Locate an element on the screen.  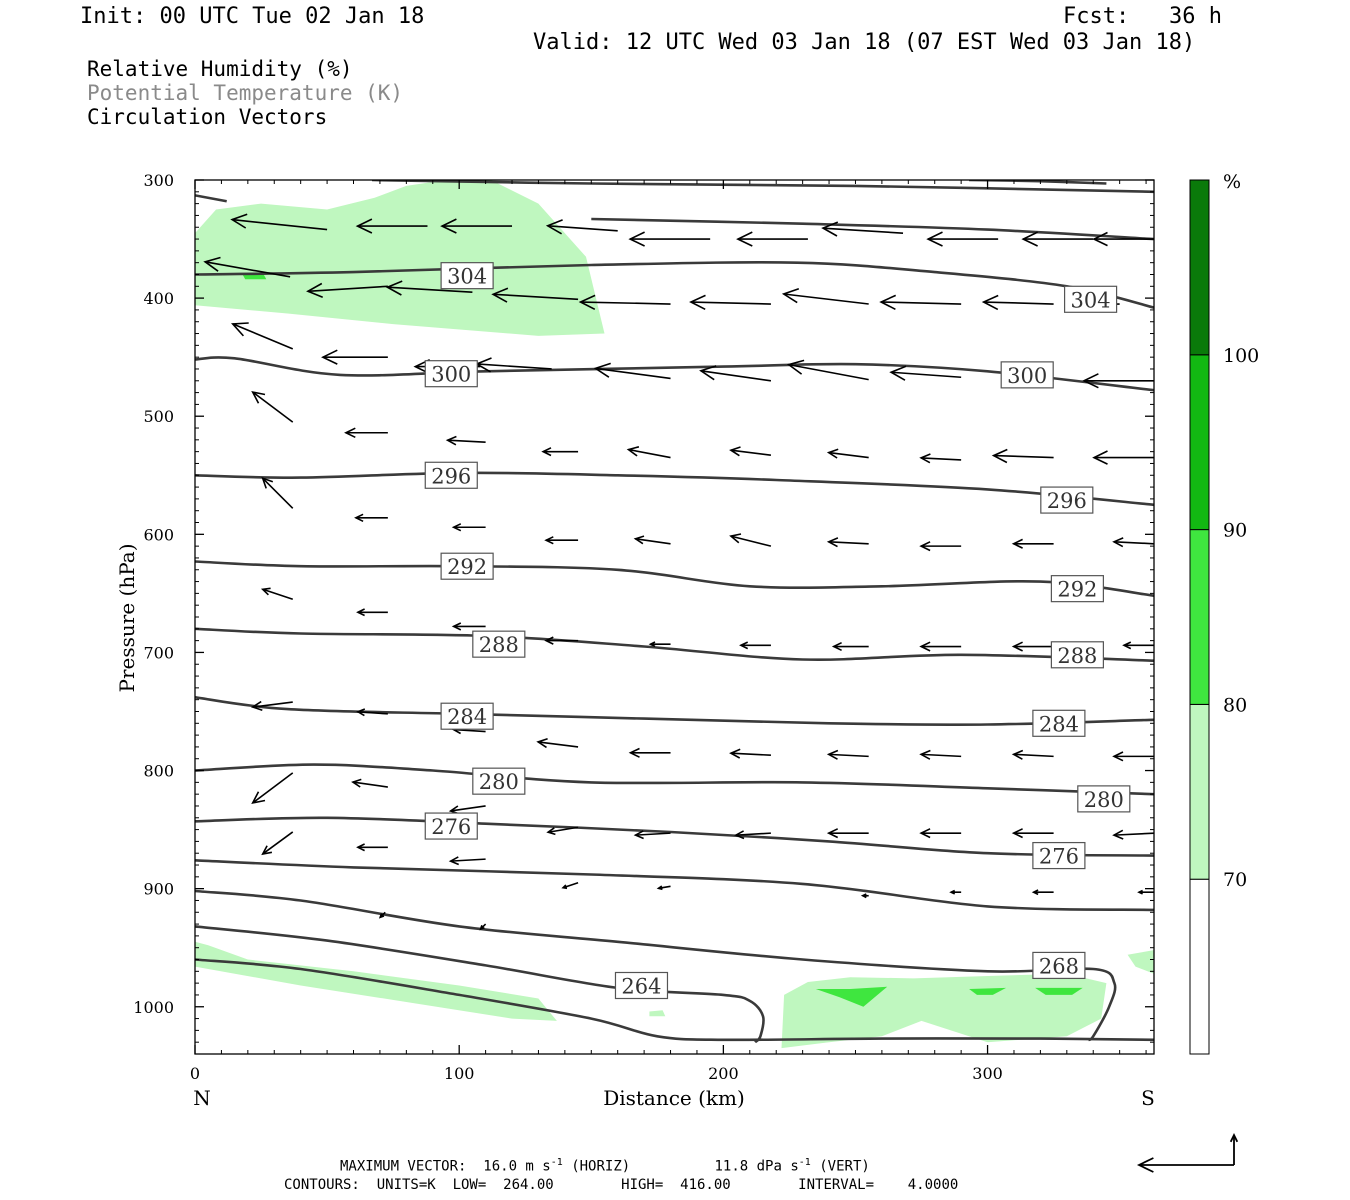
vector-46-shaft is located at coordinates (848, 542).